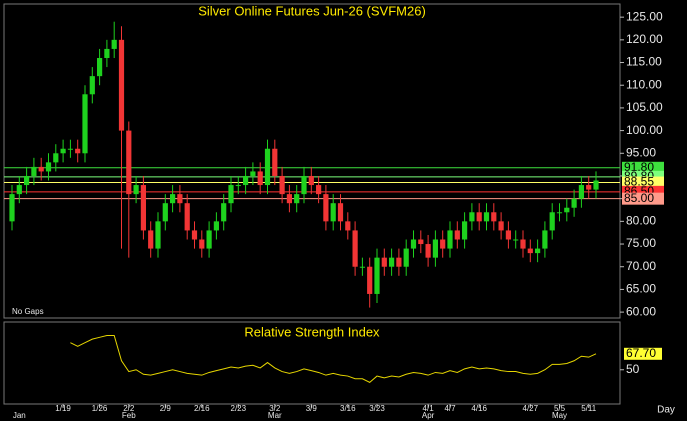 The image size is (687, 421). What do you see at coordinates (639, 167) in the screenshot?
I see `level-label: 91.80` at bounding box center [639, 167].